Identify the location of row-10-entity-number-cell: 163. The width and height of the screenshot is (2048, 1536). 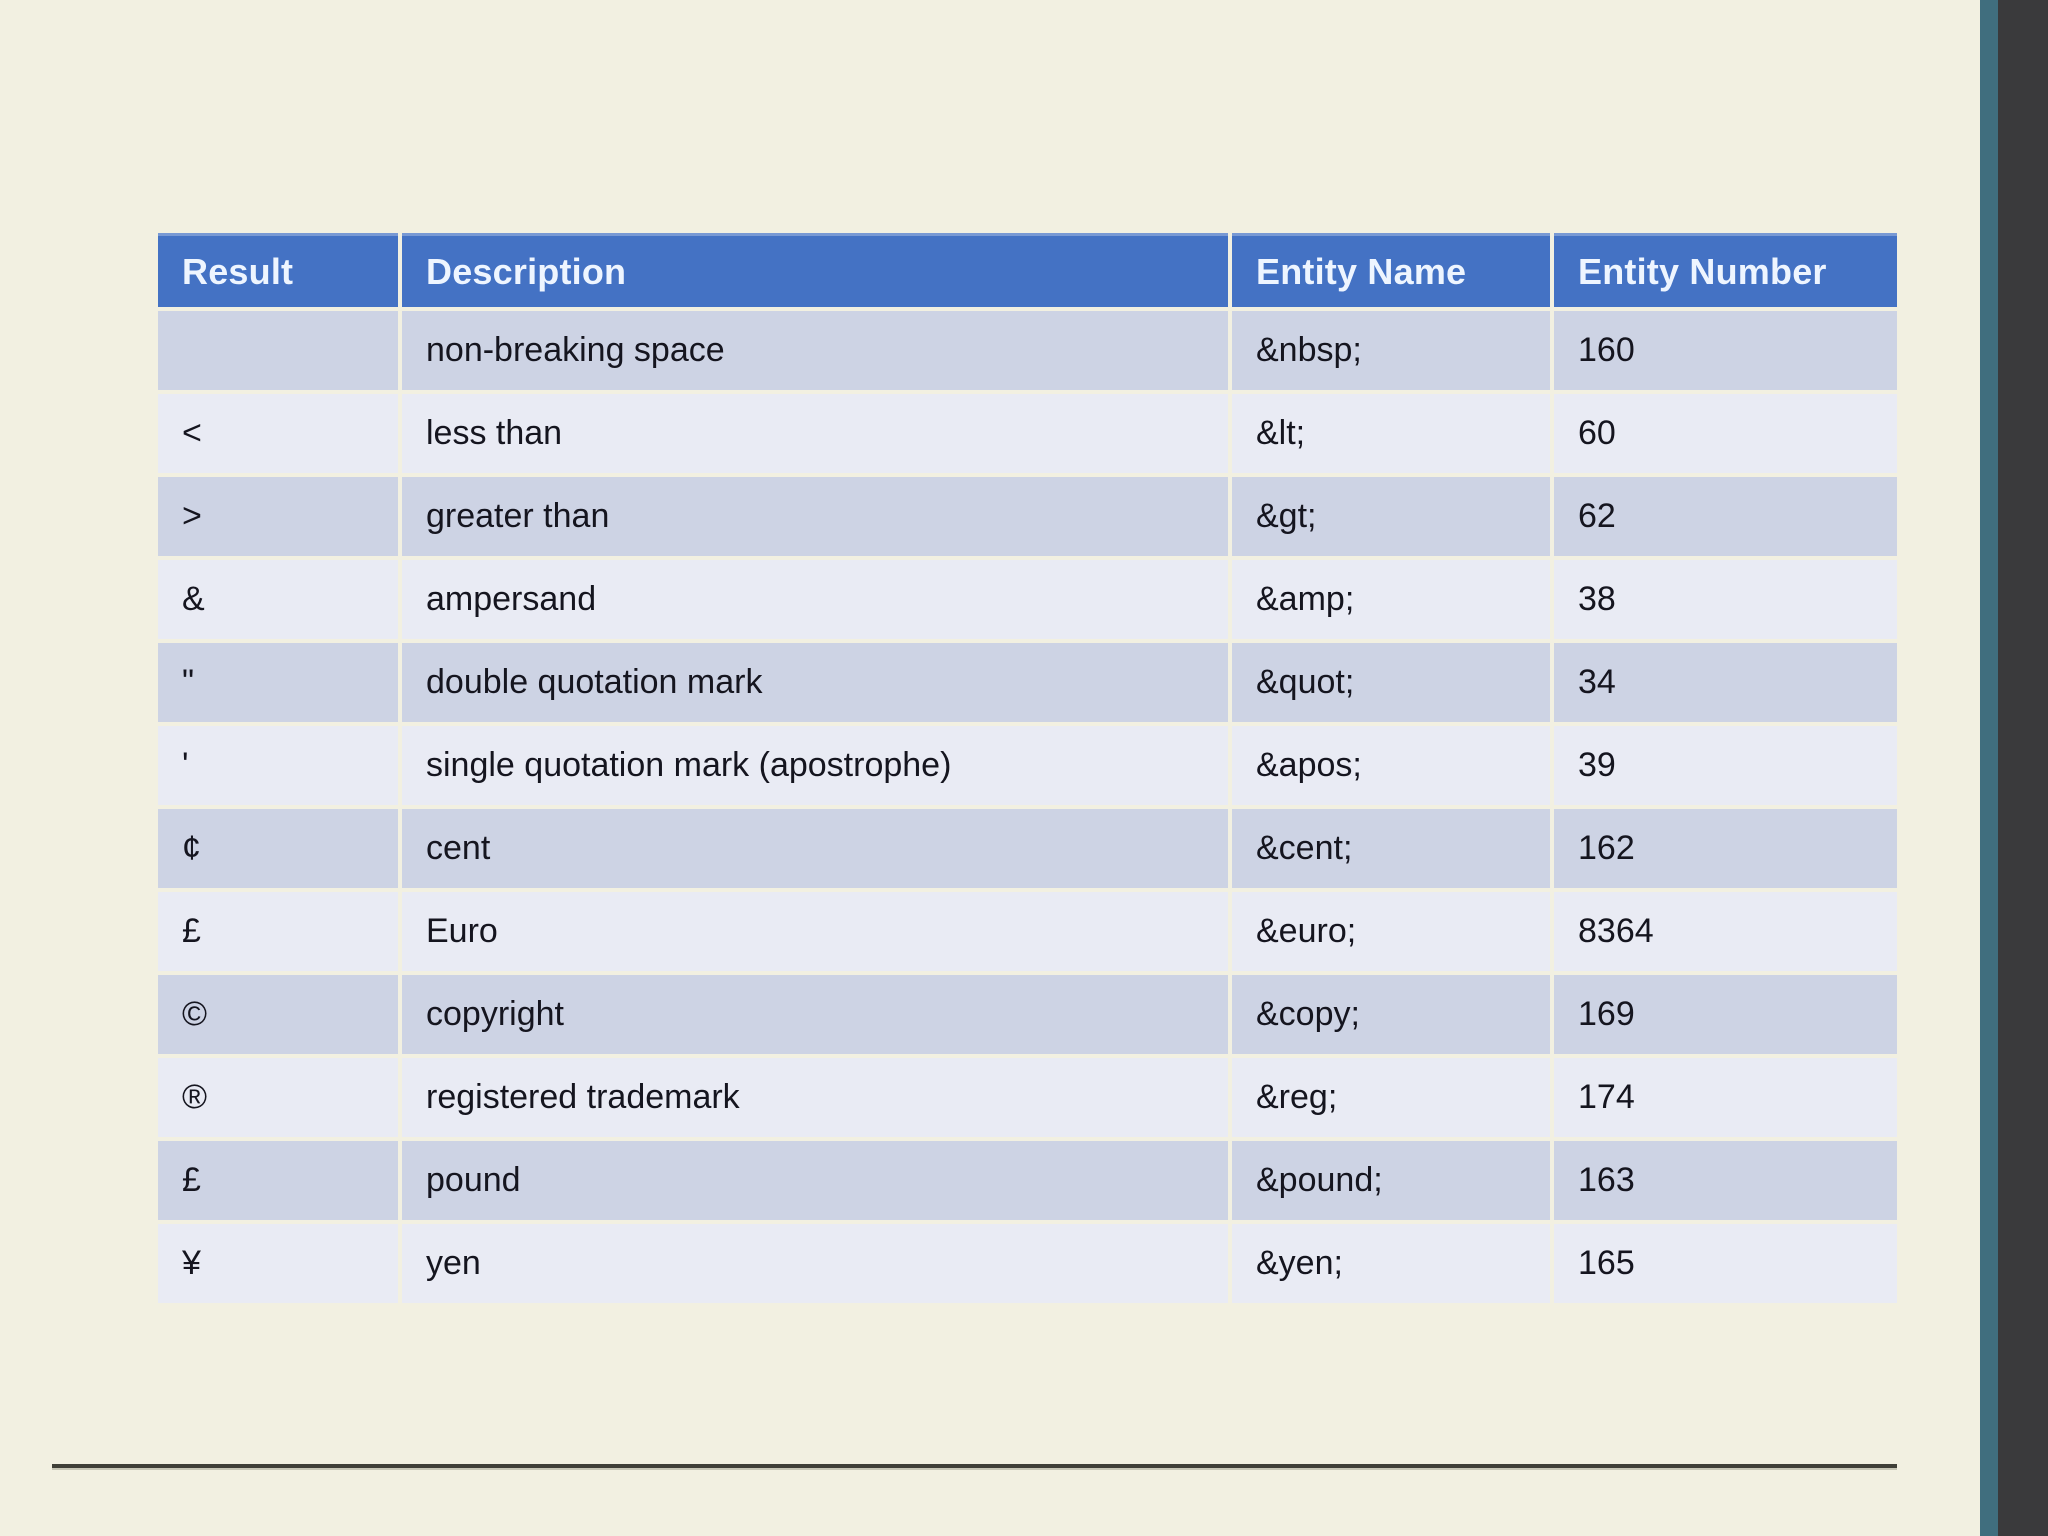
(1725, 1180).